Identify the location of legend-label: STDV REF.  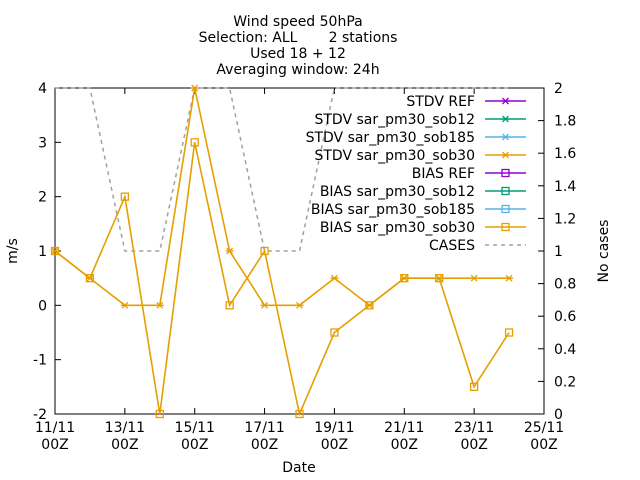
(440, 102).